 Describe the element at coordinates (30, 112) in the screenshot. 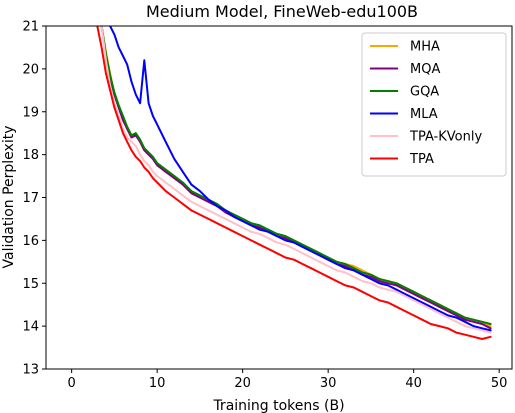

I see `y-tick-label: 19` at that location.